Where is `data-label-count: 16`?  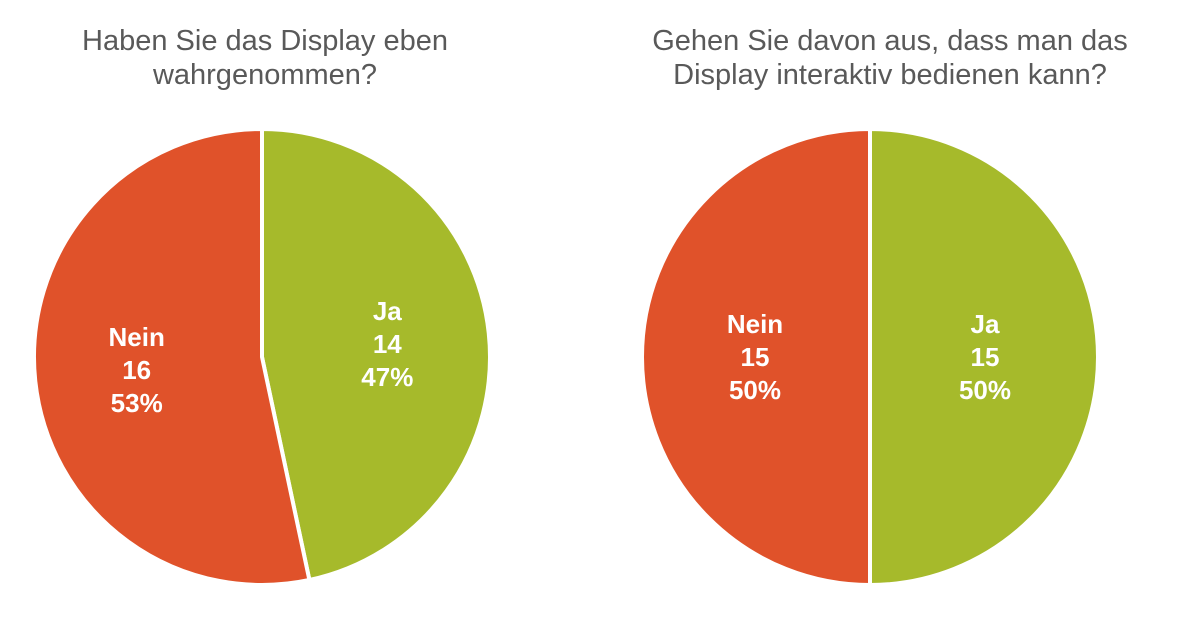
data-label-count: 16 is located at coordinates (136, 370).